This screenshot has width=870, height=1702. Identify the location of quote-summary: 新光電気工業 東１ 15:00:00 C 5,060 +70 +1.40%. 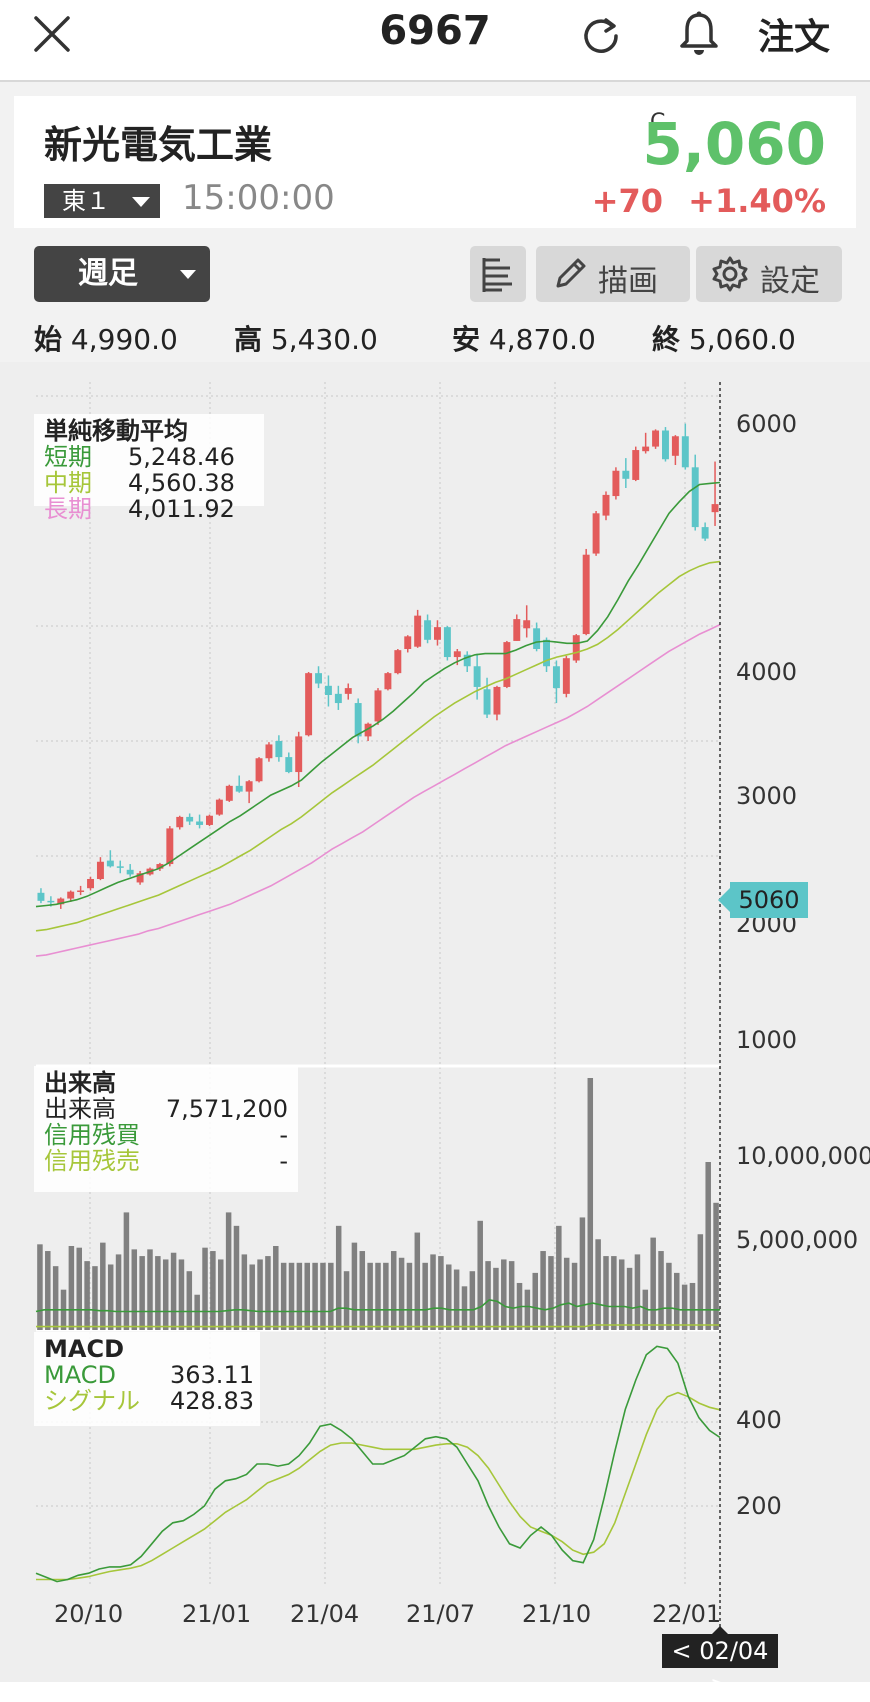
(435, 157).